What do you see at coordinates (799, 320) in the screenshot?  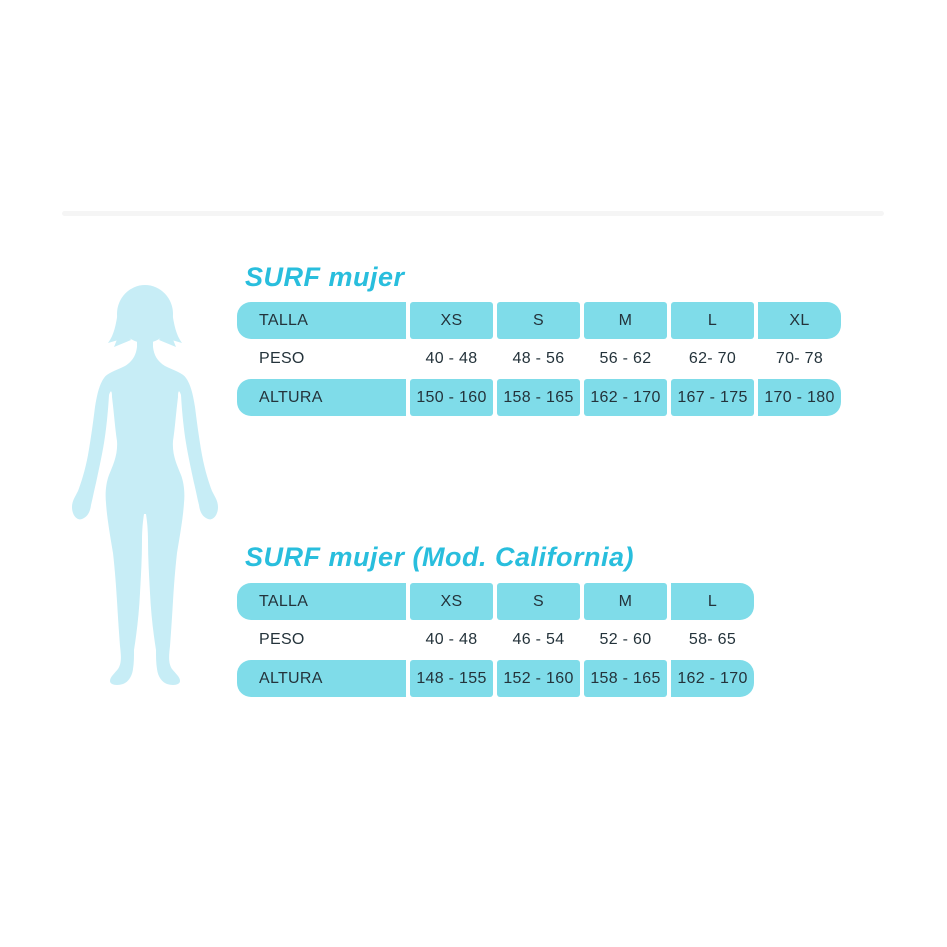 I see `header-cell-xl: XL` at bounding box center [799, 320].